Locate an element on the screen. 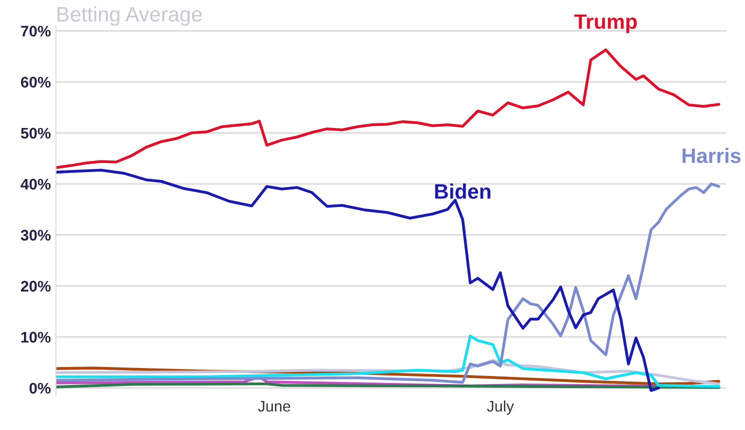 Image resolution: width=745 pixels, height=430 pixels. y-tick-label: 30% is located at coordinates (35, 235).